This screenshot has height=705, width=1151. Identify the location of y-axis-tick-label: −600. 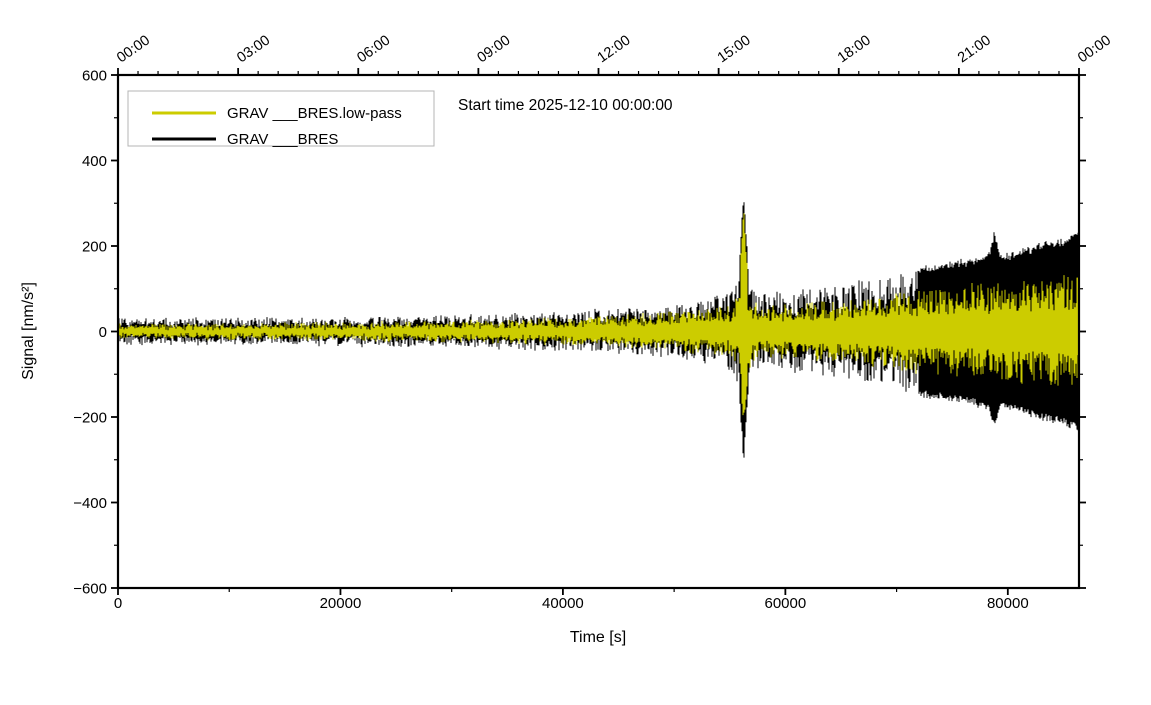
(90, 589).